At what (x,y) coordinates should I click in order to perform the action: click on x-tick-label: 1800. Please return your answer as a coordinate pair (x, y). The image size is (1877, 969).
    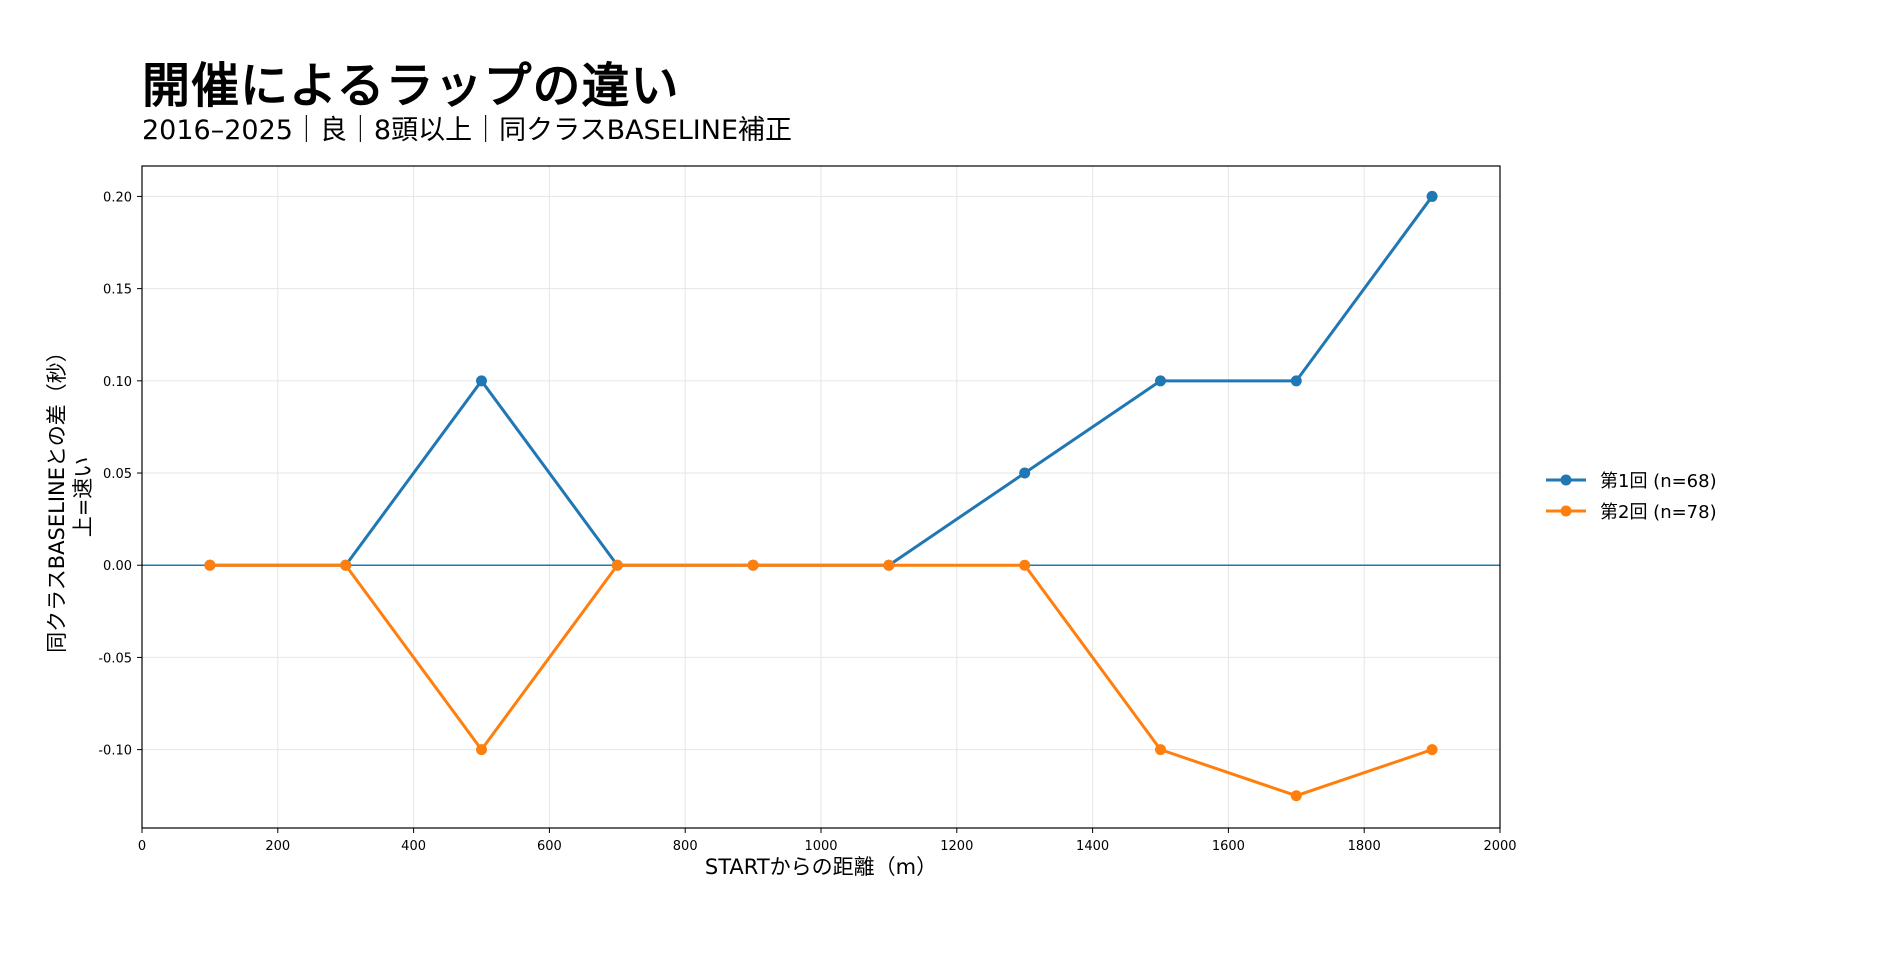
    Looking at the image, I should click on (1364, 846).